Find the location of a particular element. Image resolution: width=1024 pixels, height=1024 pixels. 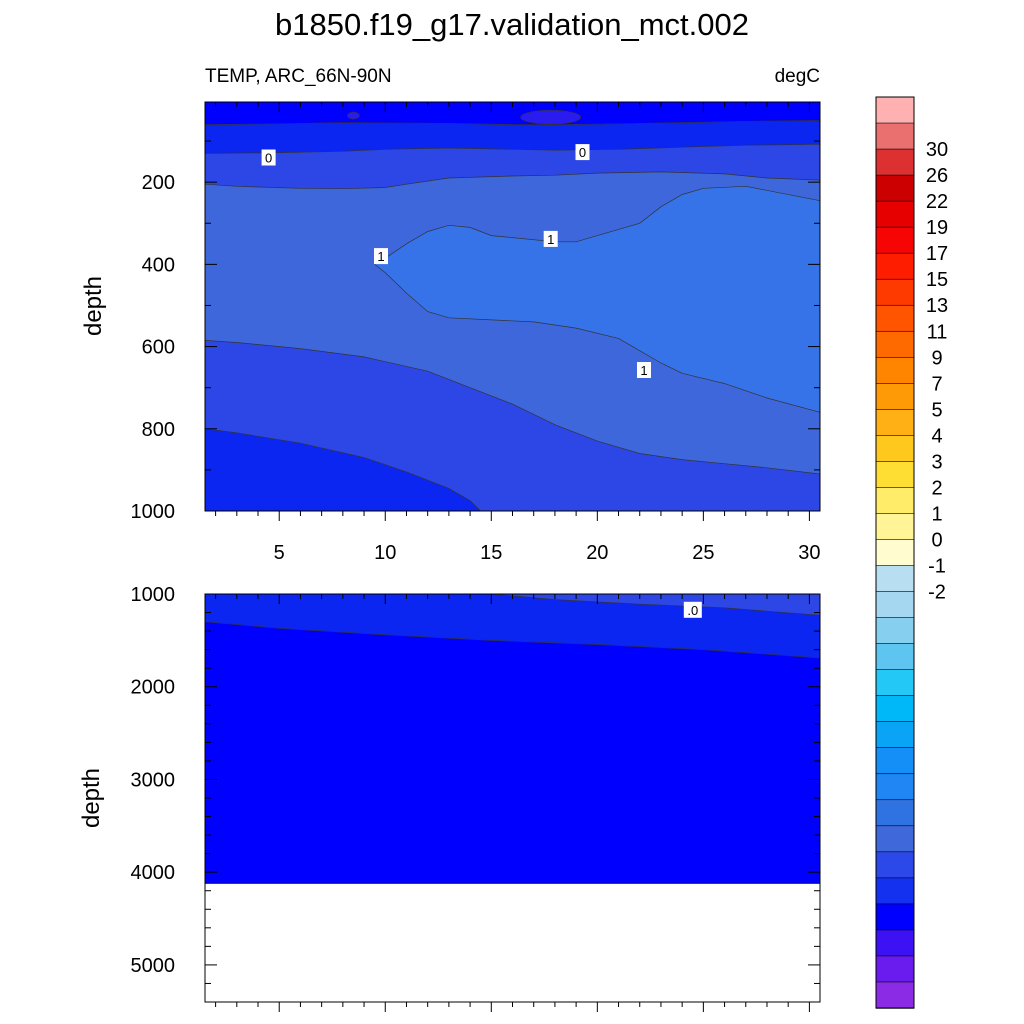

x-tick-label: 30 is located at coordinates (809, 553).